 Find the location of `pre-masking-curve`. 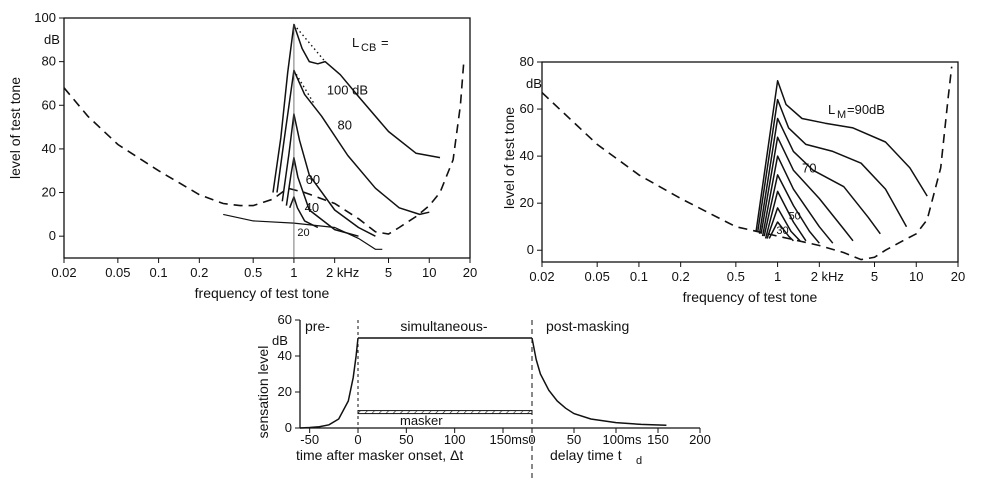

pre-masking-curve is located at coordinates (329, 383).